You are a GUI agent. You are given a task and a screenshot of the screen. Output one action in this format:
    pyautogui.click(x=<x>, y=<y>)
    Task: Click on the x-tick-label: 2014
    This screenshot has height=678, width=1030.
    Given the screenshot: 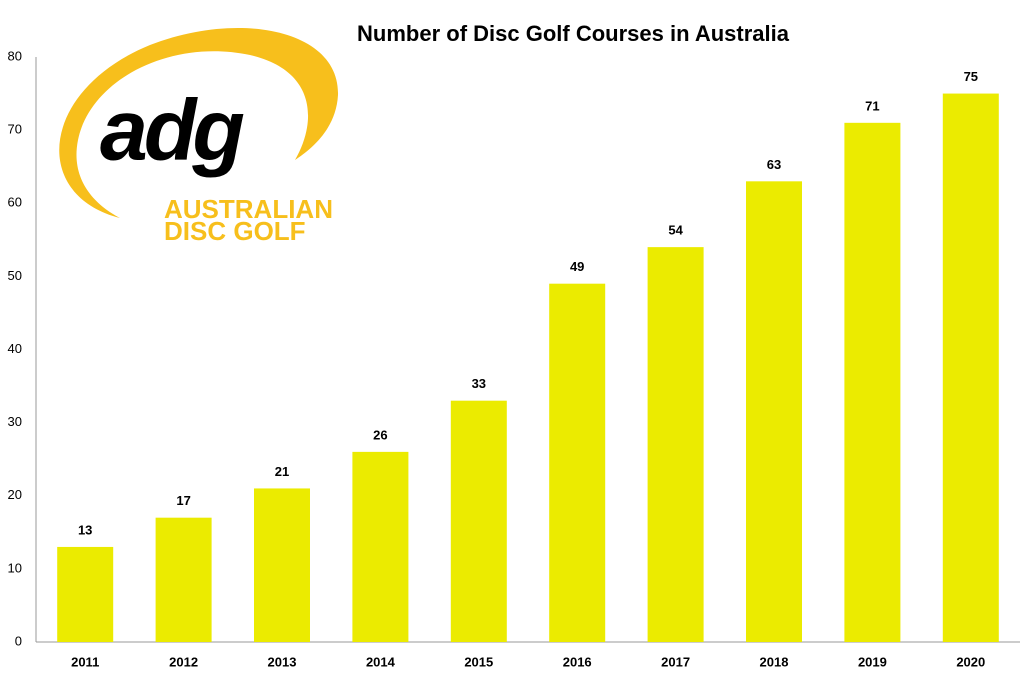 What is the action you would take?
    pyautogui.click(x=381, y=661)
    